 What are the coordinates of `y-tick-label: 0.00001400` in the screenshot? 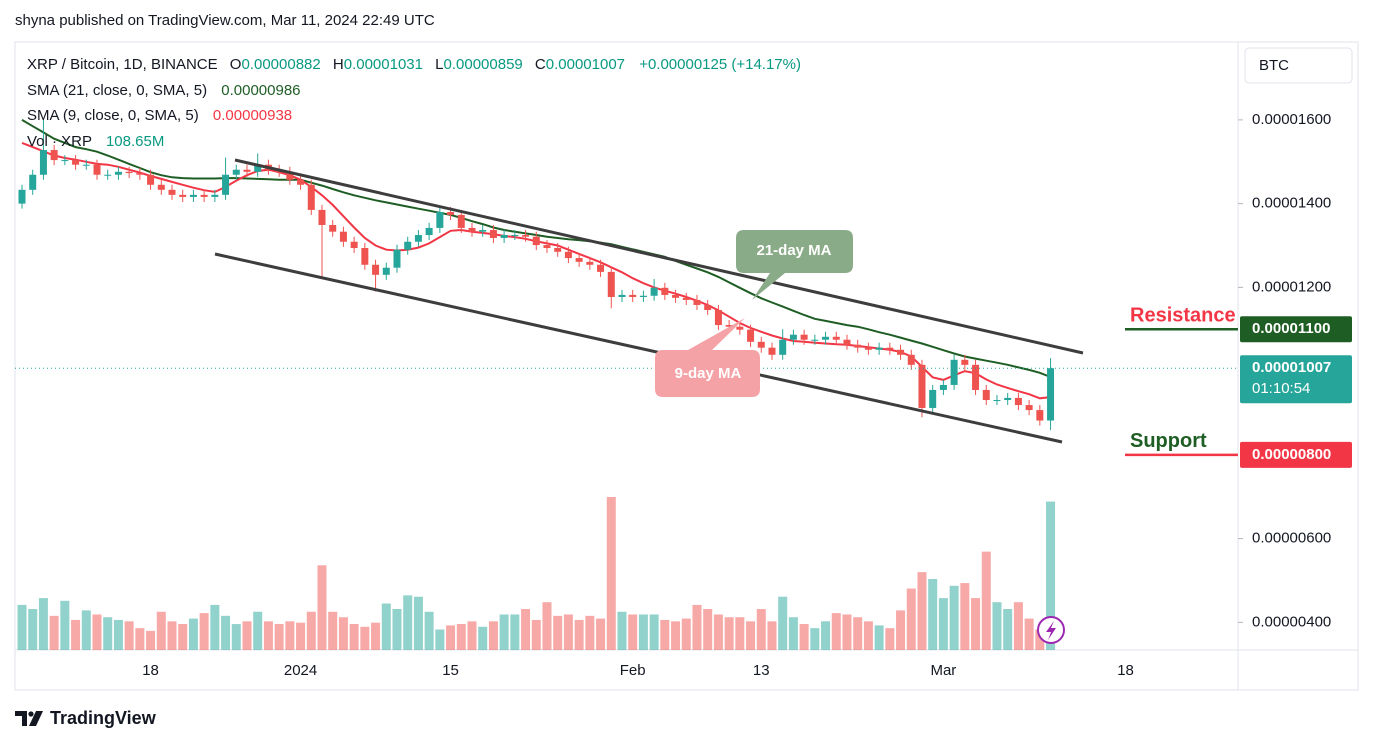 It's located at (1291, 203).